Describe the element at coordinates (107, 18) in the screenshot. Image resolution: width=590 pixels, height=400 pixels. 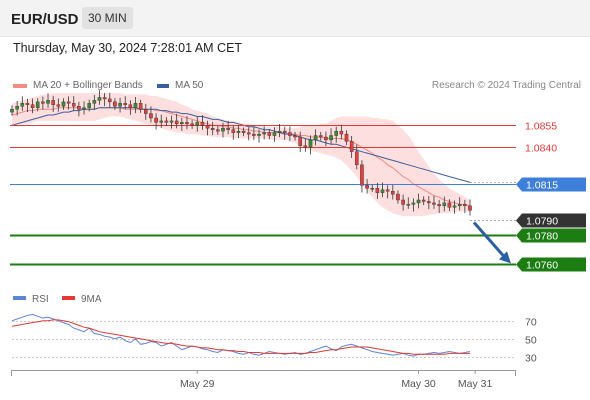
I see `timeframe-button: 30 MIN` at that location.